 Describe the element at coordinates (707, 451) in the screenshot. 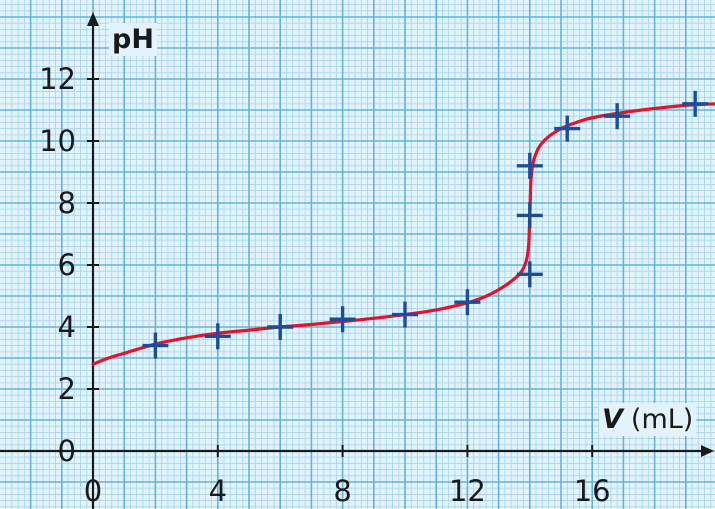

I see `x-axis-arrow` at that location.